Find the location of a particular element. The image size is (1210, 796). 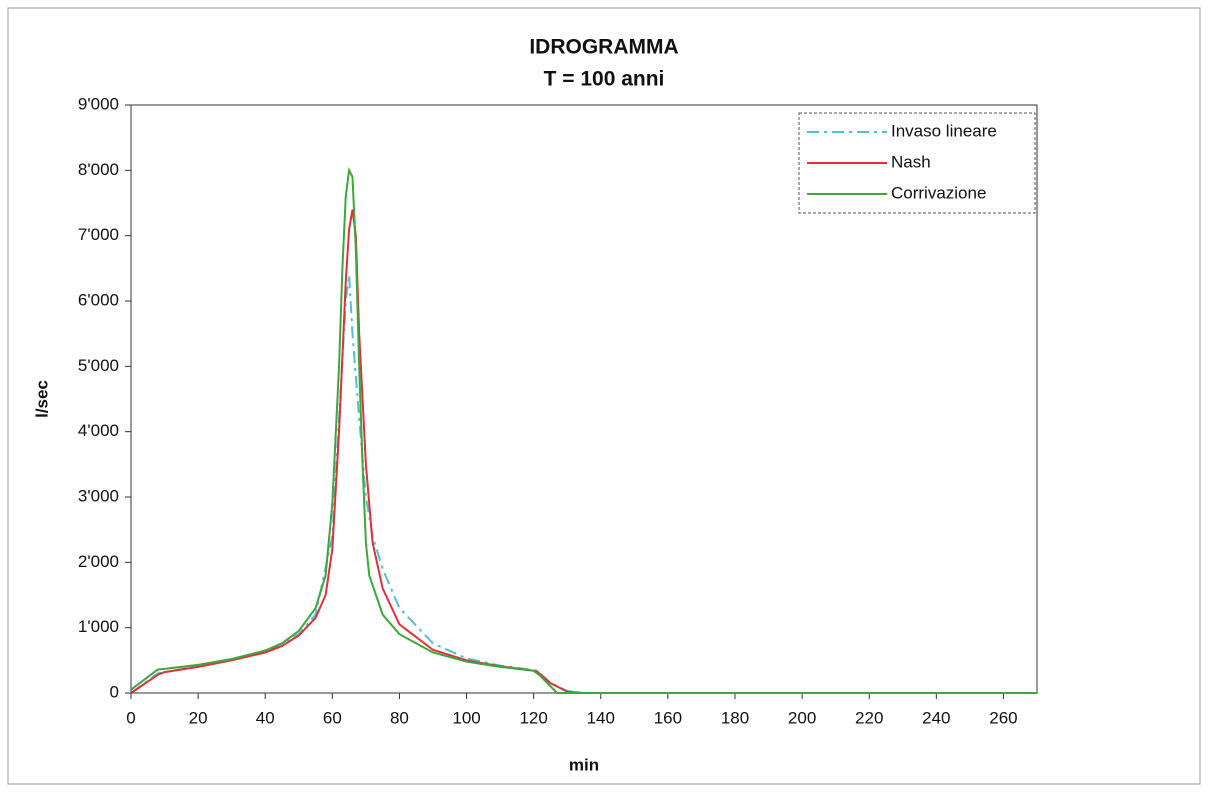

x-tick-label: 0 is located at coordinates (130, 717).